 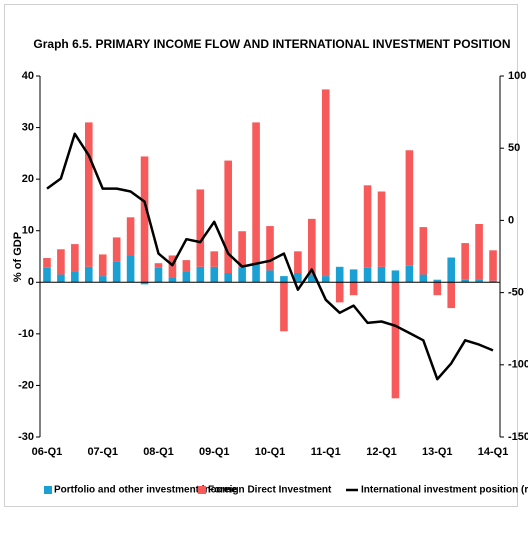 What do you see at coordinates (28, 179) in the screenshot?
I see `y-tick-label: 20` at bounding box center [28, 179].